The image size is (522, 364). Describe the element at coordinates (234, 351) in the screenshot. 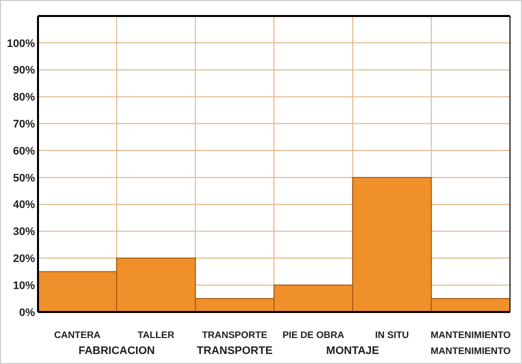

I see `text: TRANSPORTE` at that location.